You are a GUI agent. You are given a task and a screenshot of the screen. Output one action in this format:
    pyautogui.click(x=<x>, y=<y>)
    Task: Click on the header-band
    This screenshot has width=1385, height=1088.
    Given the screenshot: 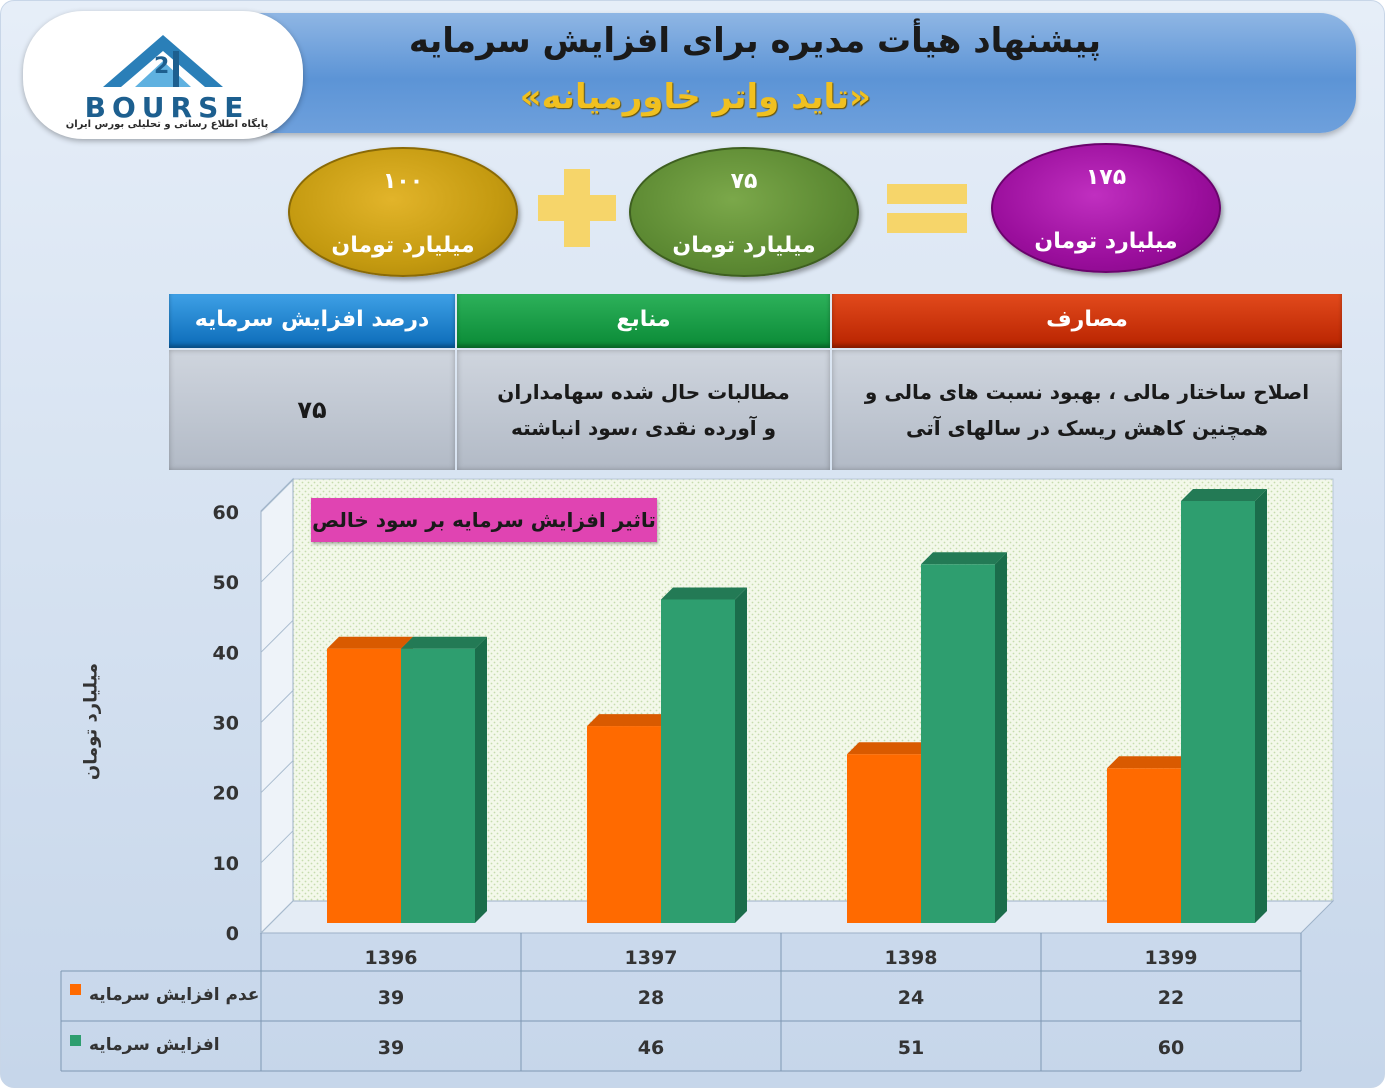 What is the action you would take?
    pyautogui.click(x=753, y=73)
    